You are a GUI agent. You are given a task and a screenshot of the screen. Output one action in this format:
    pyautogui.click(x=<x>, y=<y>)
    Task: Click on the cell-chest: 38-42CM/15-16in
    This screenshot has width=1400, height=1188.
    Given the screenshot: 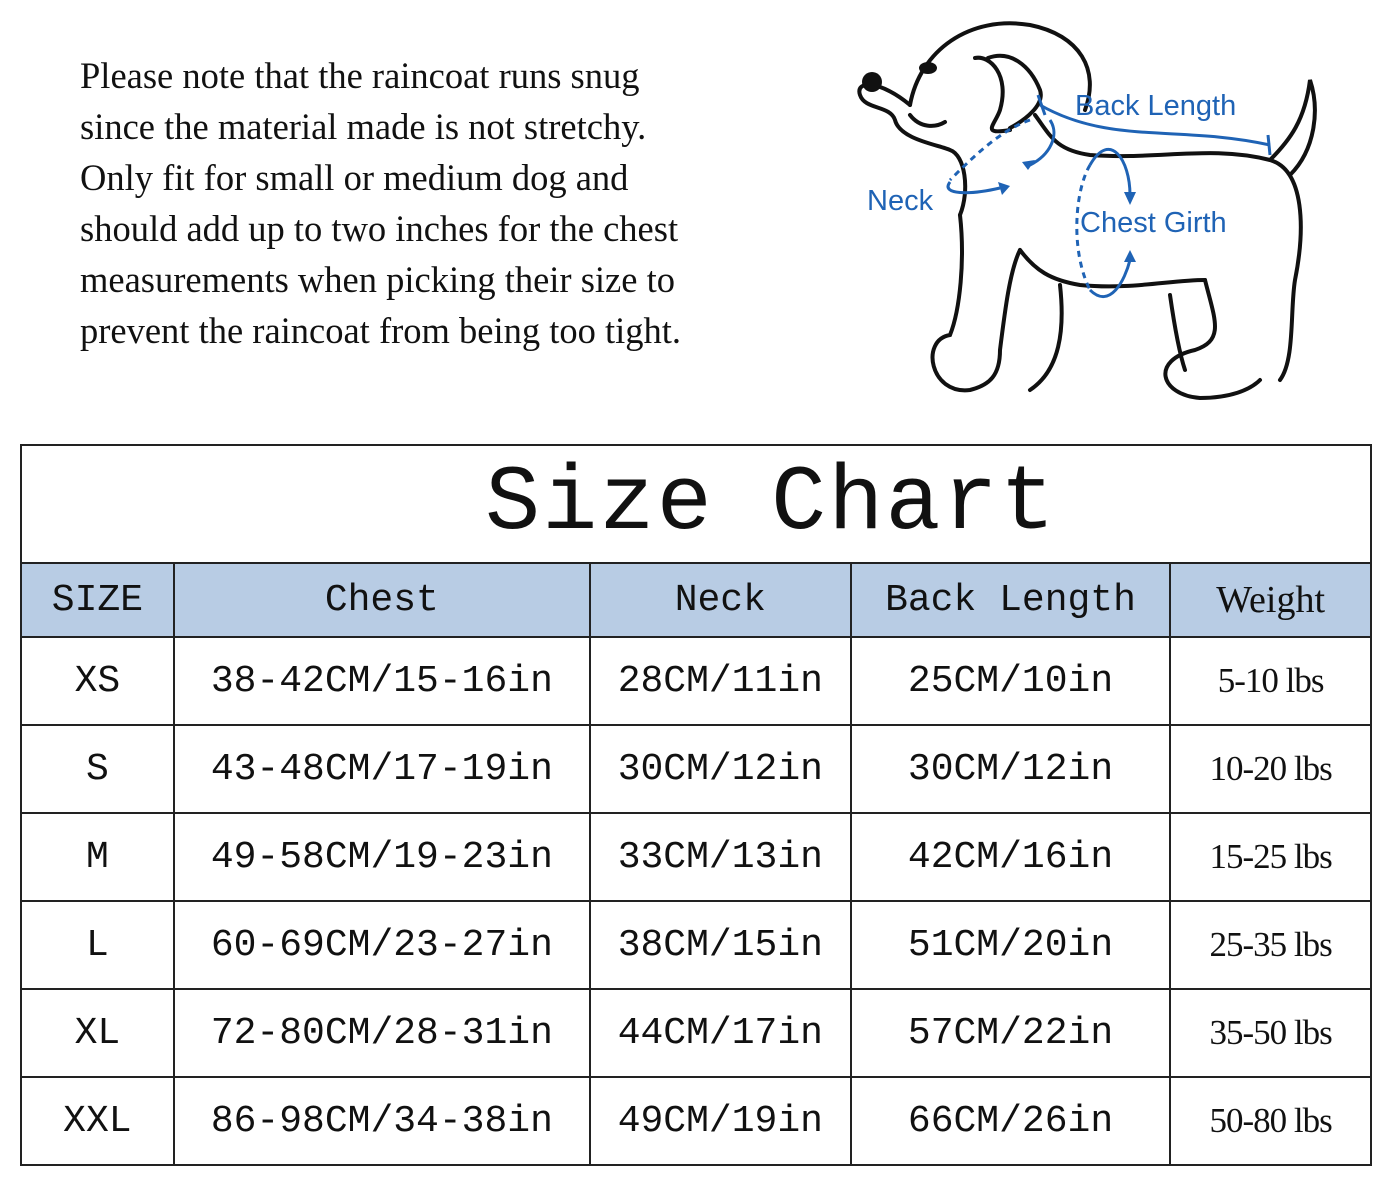 What is the action you would take?
    pyautogui.click(x=381, y=681)
    